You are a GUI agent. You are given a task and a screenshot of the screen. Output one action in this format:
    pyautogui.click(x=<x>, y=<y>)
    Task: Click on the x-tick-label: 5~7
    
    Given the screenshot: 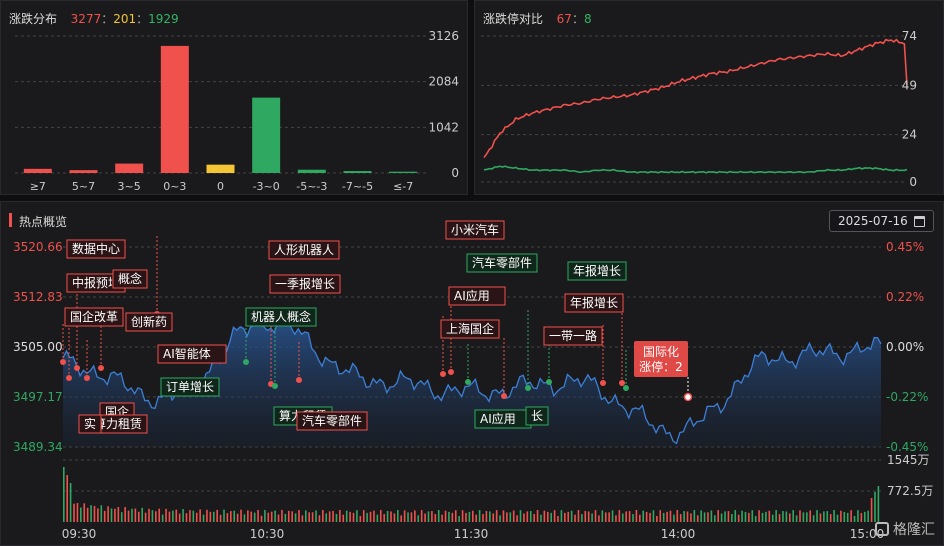 What is the action you would take?
    pyautogui.click(x=83, y=186)
    